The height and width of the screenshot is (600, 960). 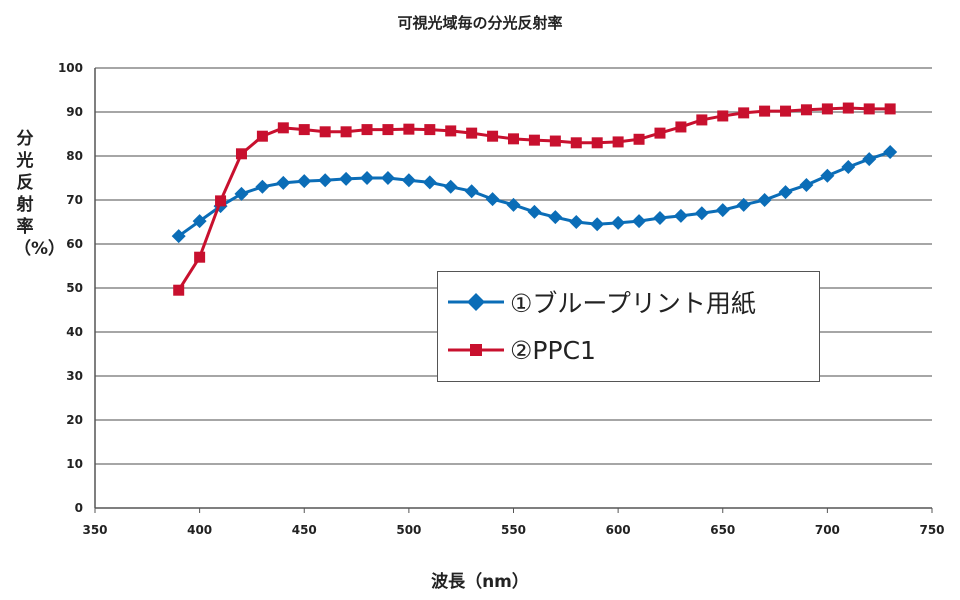 I want to click on legend-label: ①ブループリント用紙, so click(x=633, y=303).